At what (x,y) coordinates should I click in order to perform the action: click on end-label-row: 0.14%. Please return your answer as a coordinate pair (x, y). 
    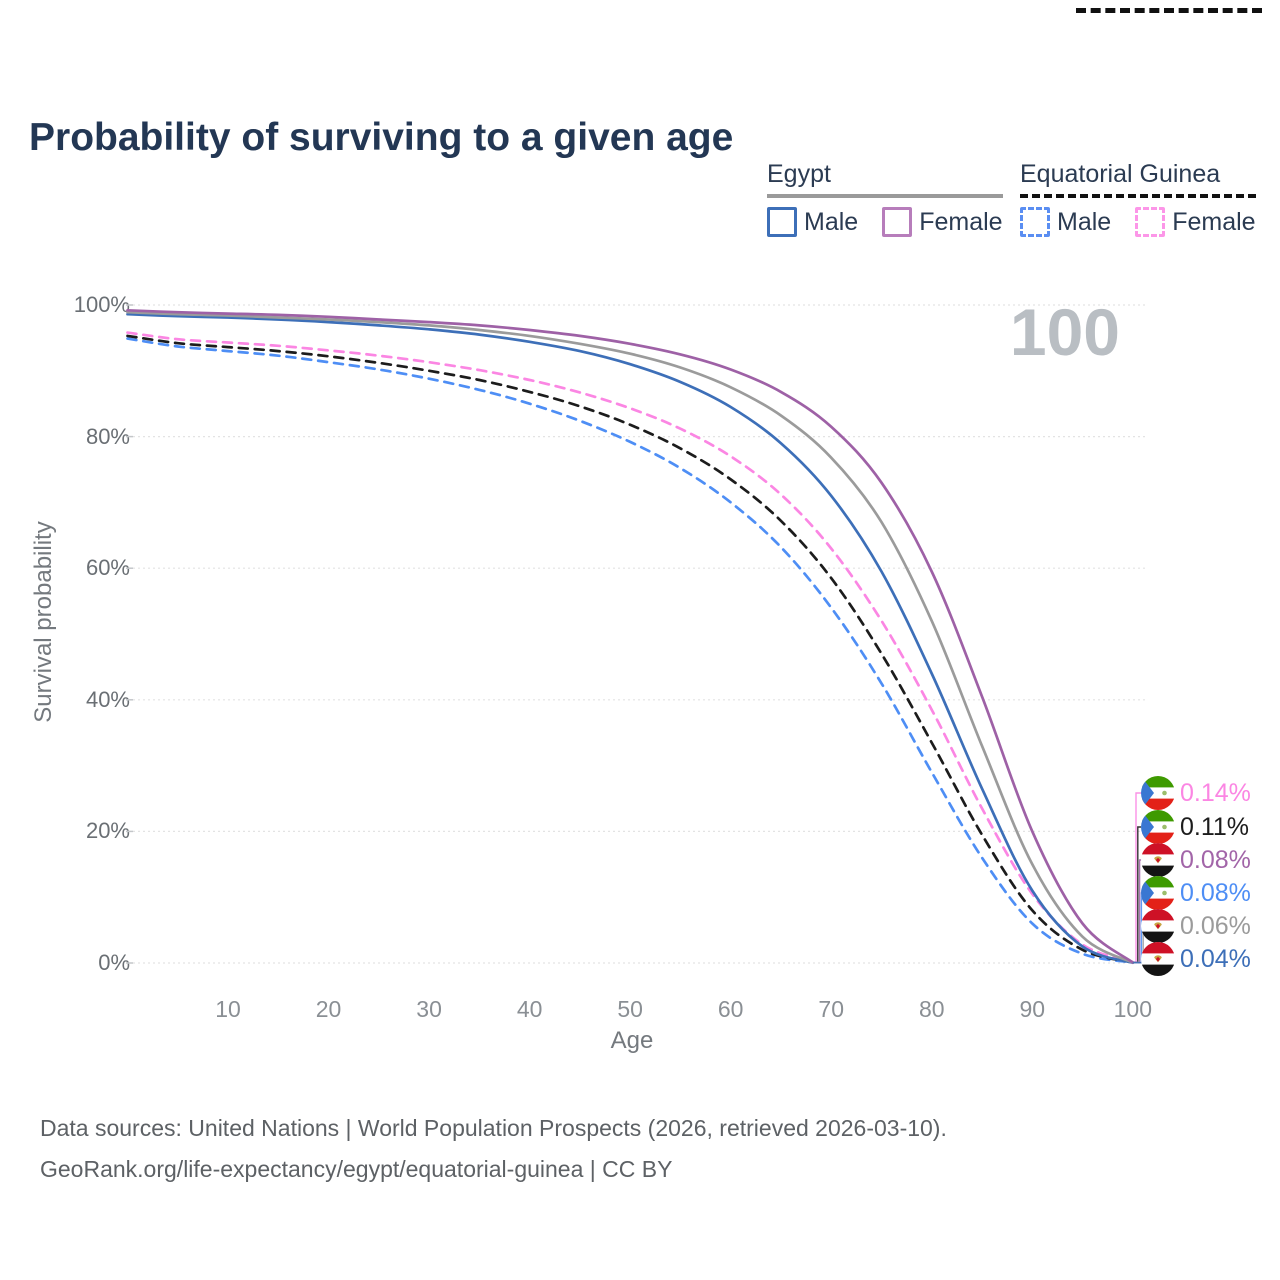
    Looking at the image, I should click on (1196, 793).